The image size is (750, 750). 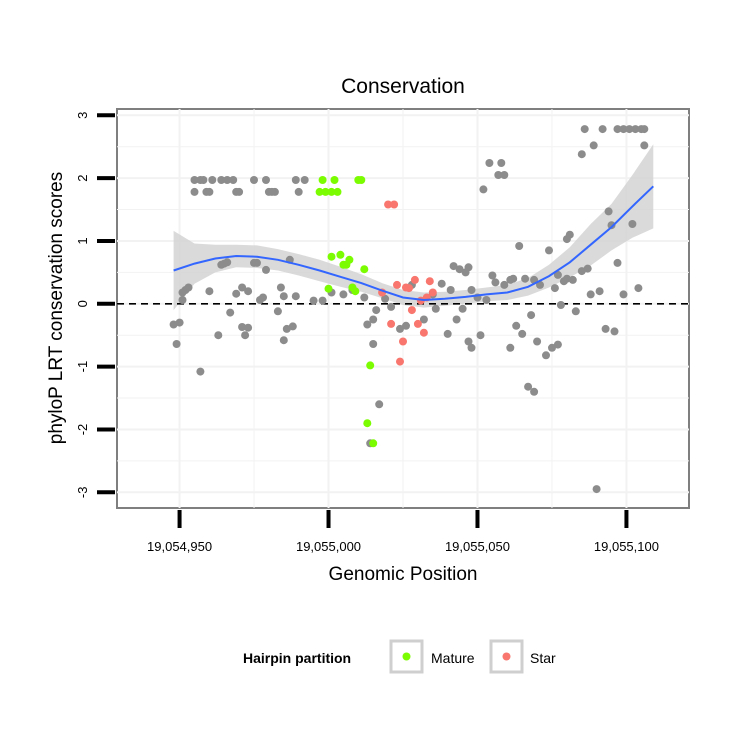 I want to click on legend-dot-star, so click(x=506, y=656).